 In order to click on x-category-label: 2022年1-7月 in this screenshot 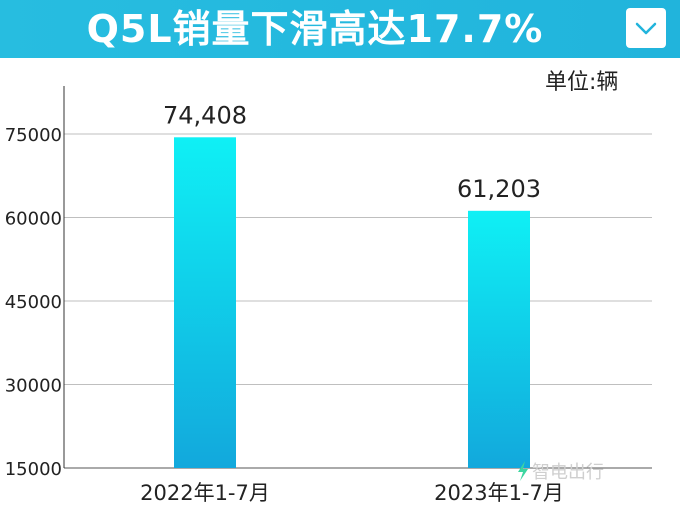, I will do `click(205, 493)`.